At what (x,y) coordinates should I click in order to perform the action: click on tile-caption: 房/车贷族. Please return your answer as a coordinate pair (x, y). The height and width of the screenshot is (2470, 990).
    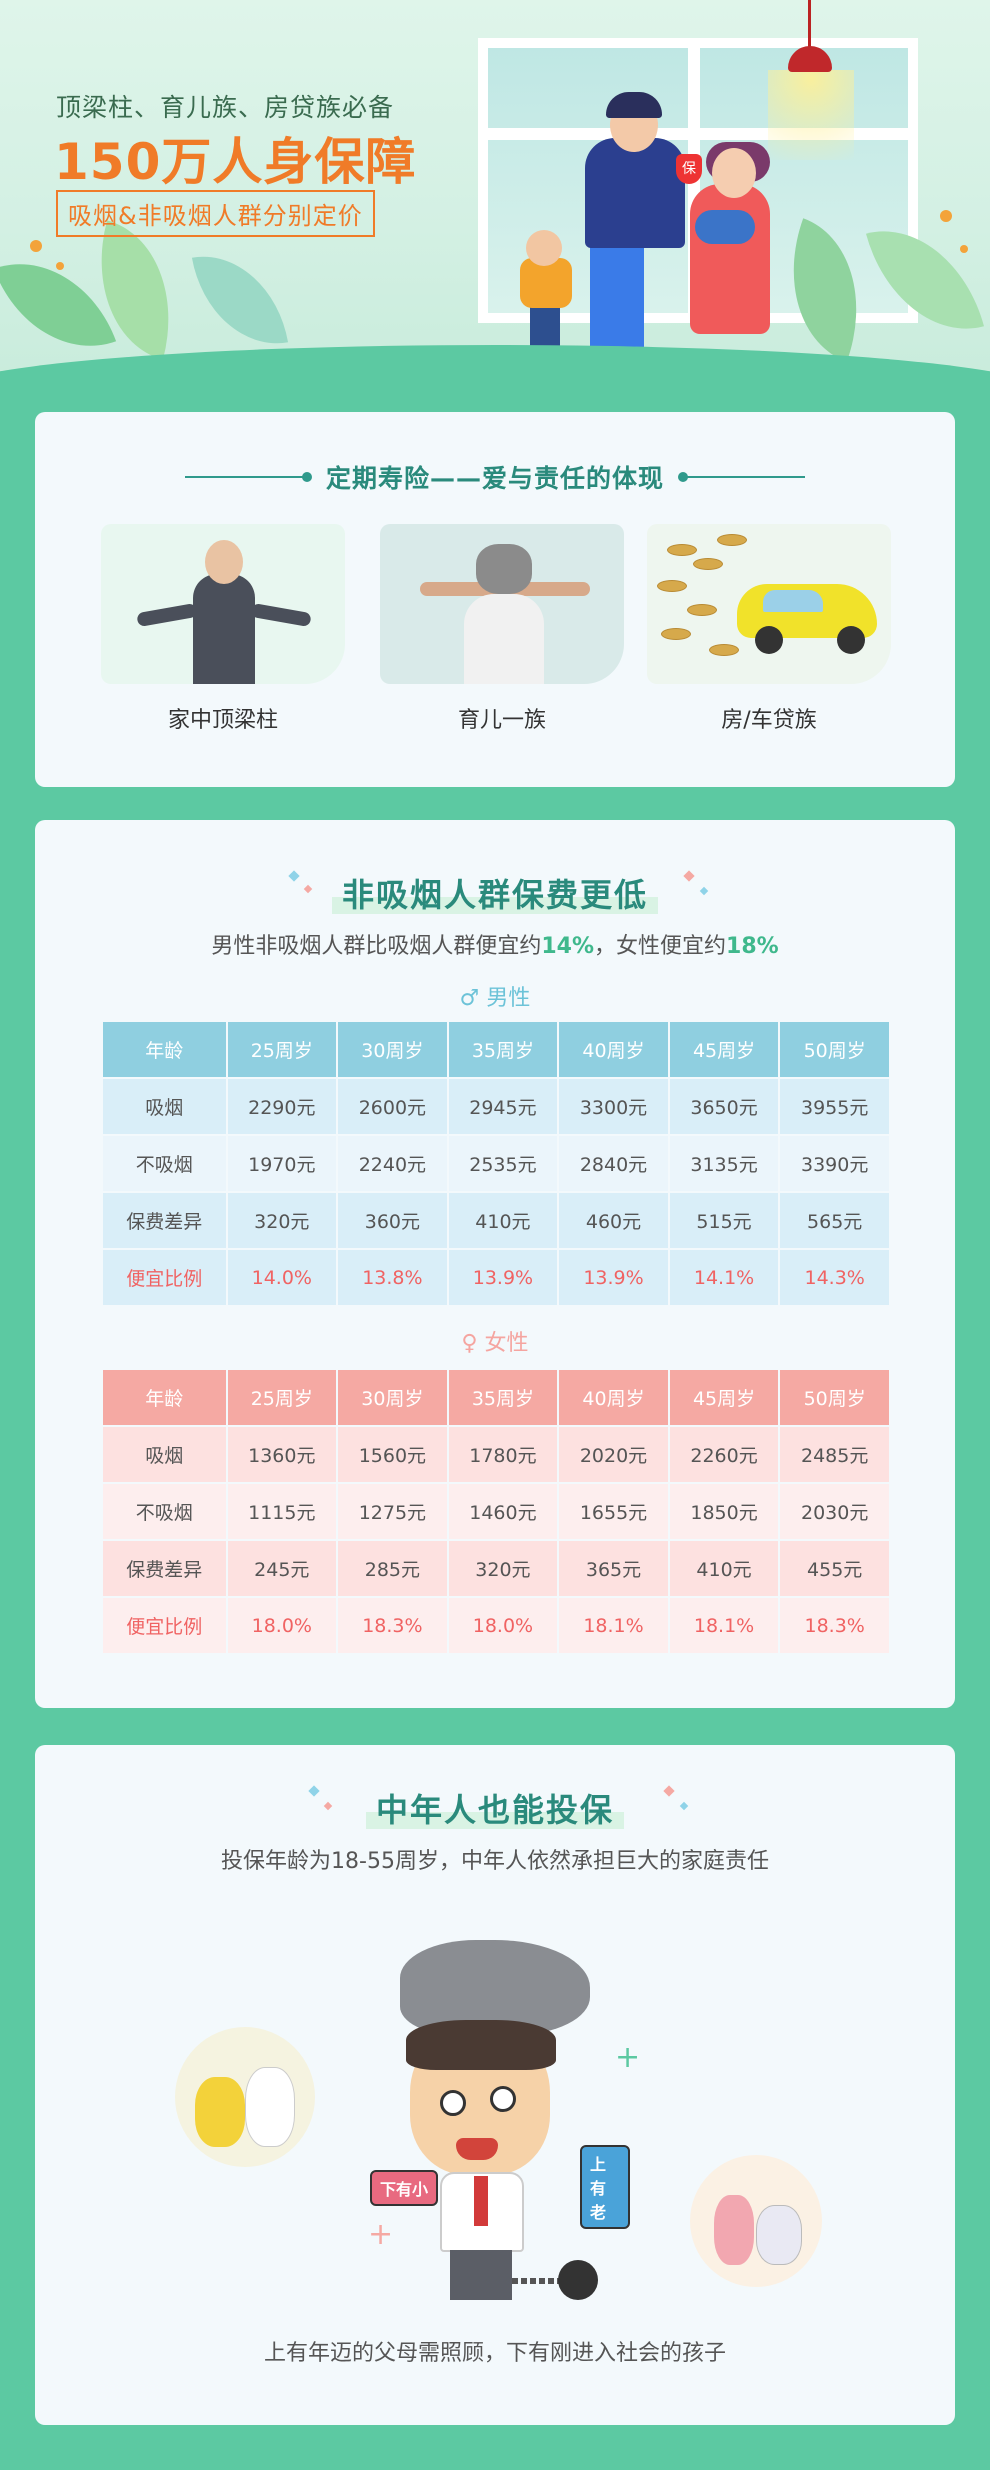
    Looking at the image, I should click on (769, 720).